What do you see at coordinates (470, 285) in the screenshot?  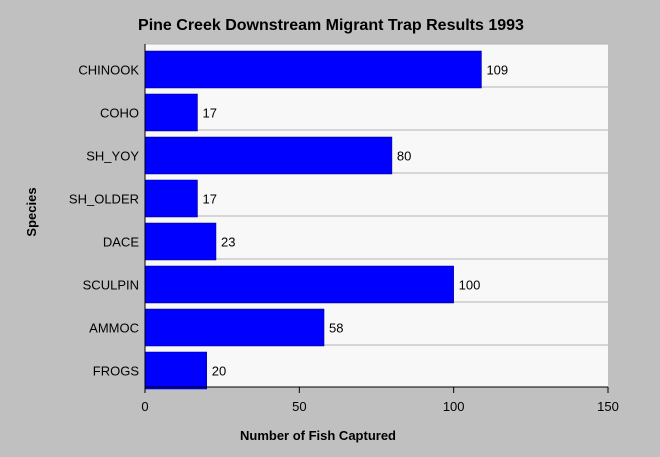 I see `bar-value-label: 100` at bounding box center [470, 285].